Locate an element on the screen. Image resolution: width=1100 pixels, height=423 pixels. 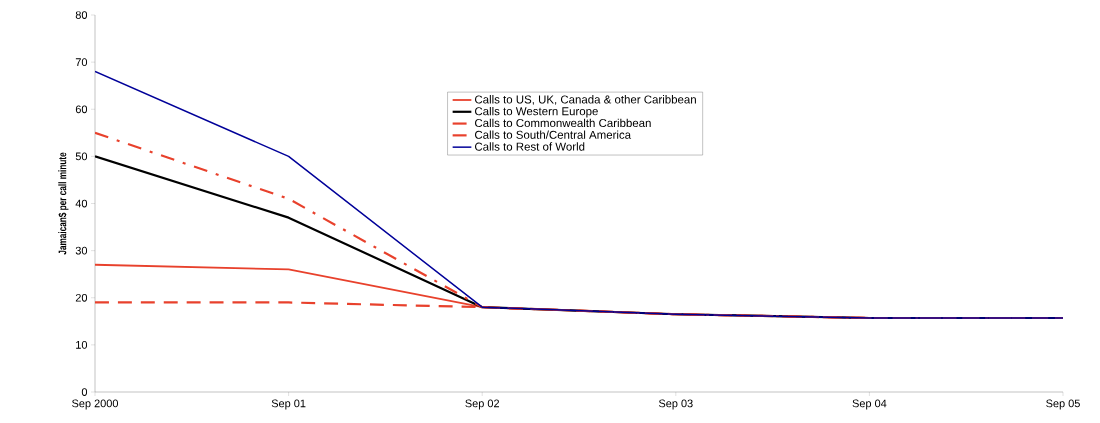
y-tick-label: 0 is located at coordinates (84, 392).